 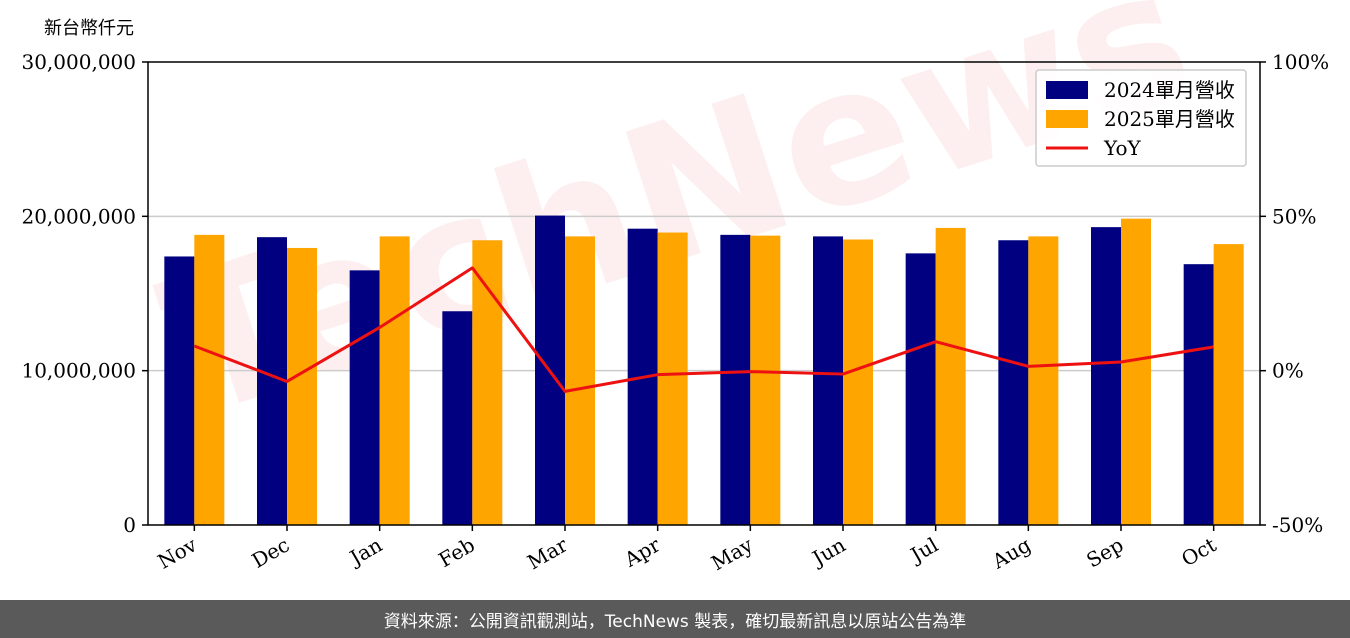 What do you see at coordinates (1198, 394) in the screenshot?
I see `bar-2024-oct` at bounding box center [1198, 394].